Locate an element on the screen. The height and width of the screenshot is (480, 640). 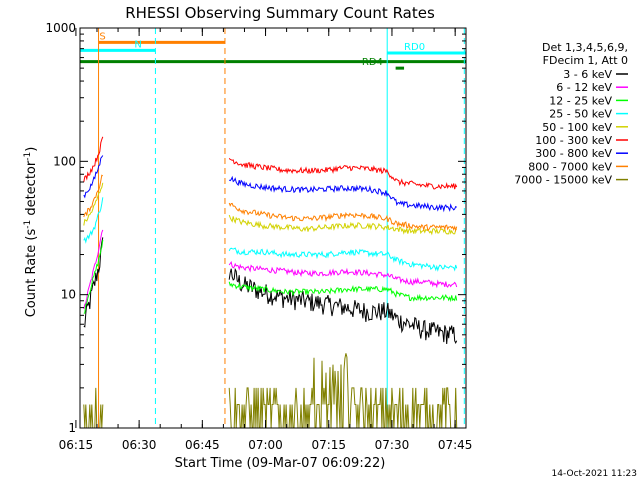
x-tick-label: 07:15 is located at coordinates (328, 445).